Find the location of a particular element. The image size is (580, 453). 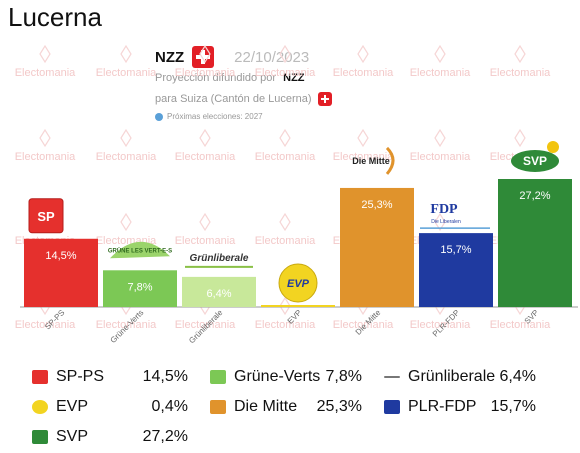

legend-item-gr-nliberale: Grünliberale is located at coordinates (439, 377).